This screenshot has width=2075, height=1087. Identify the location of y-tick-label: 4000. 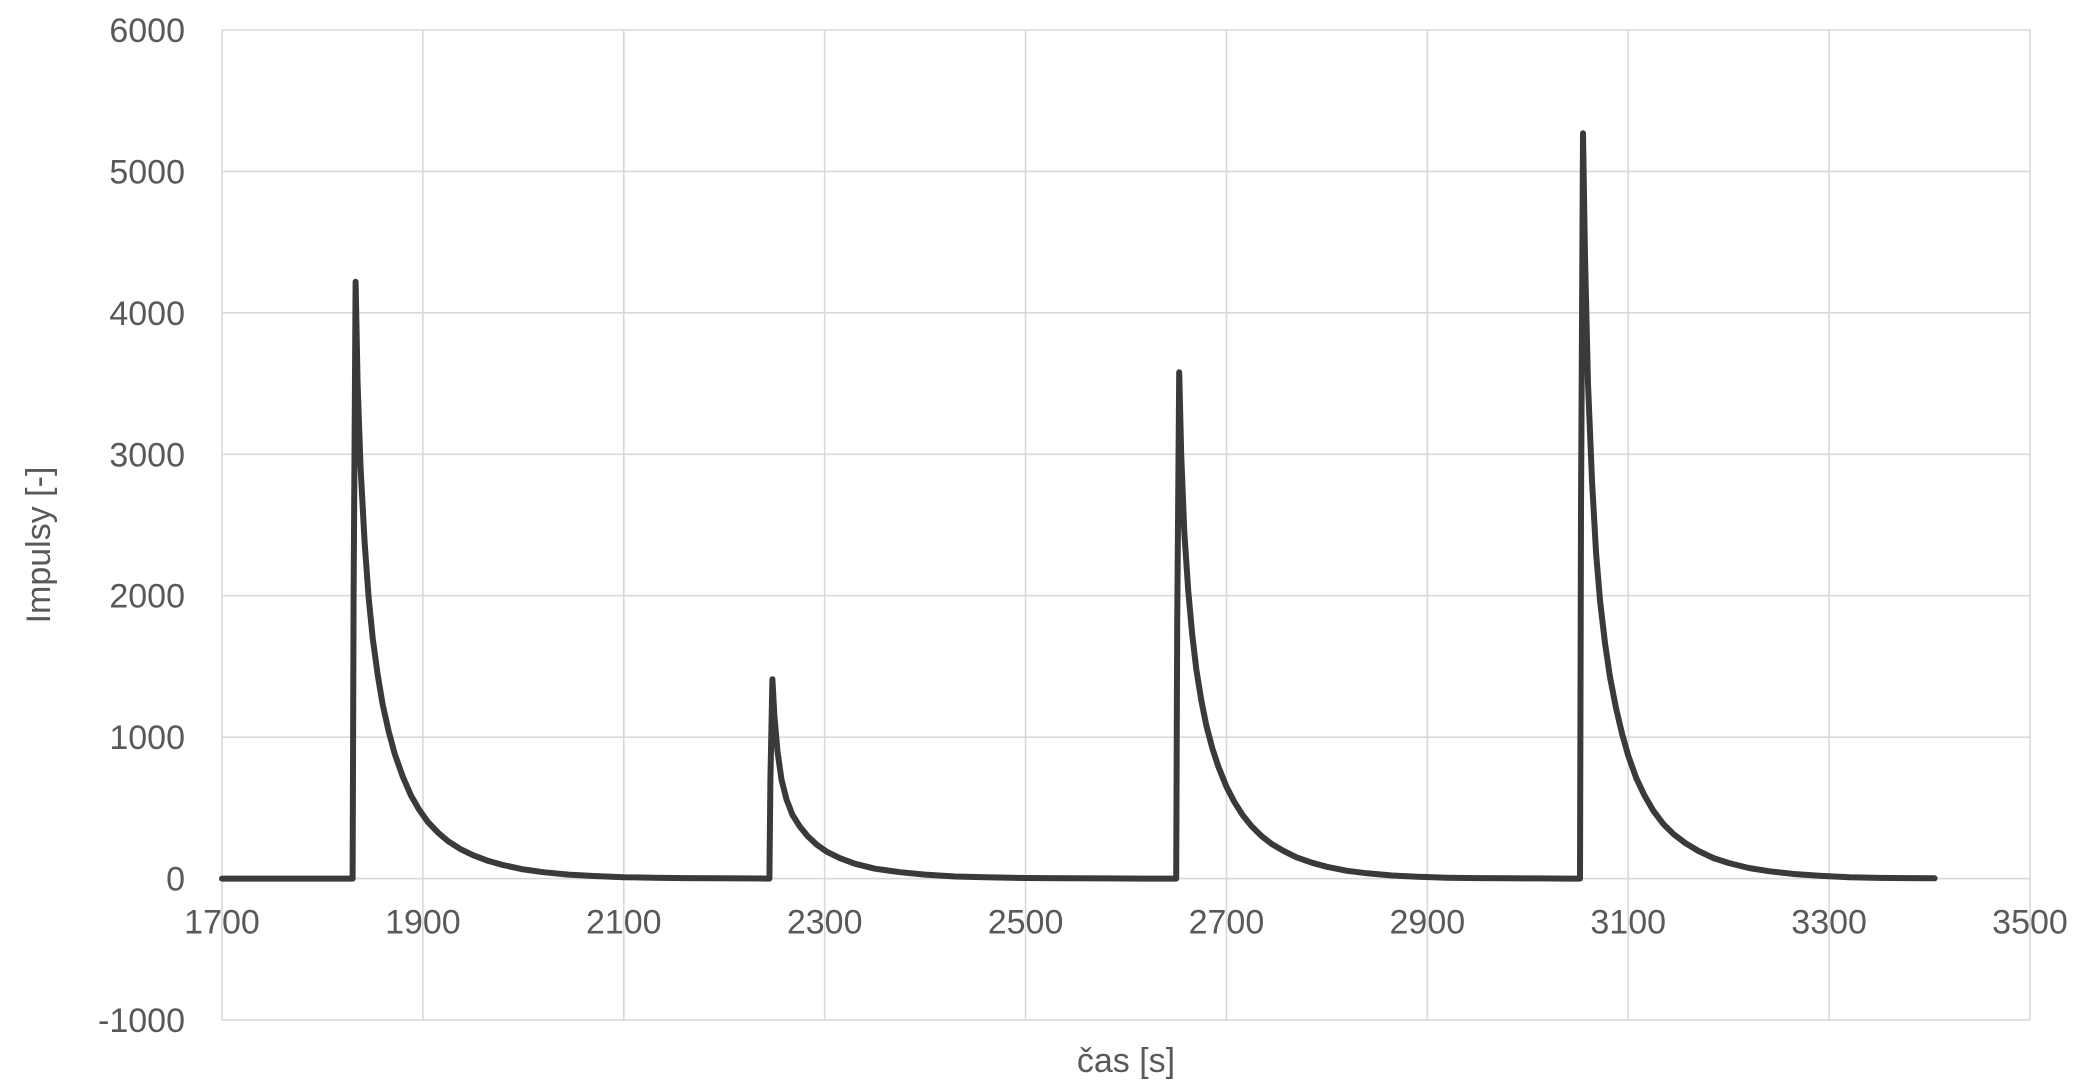
(147, 314).